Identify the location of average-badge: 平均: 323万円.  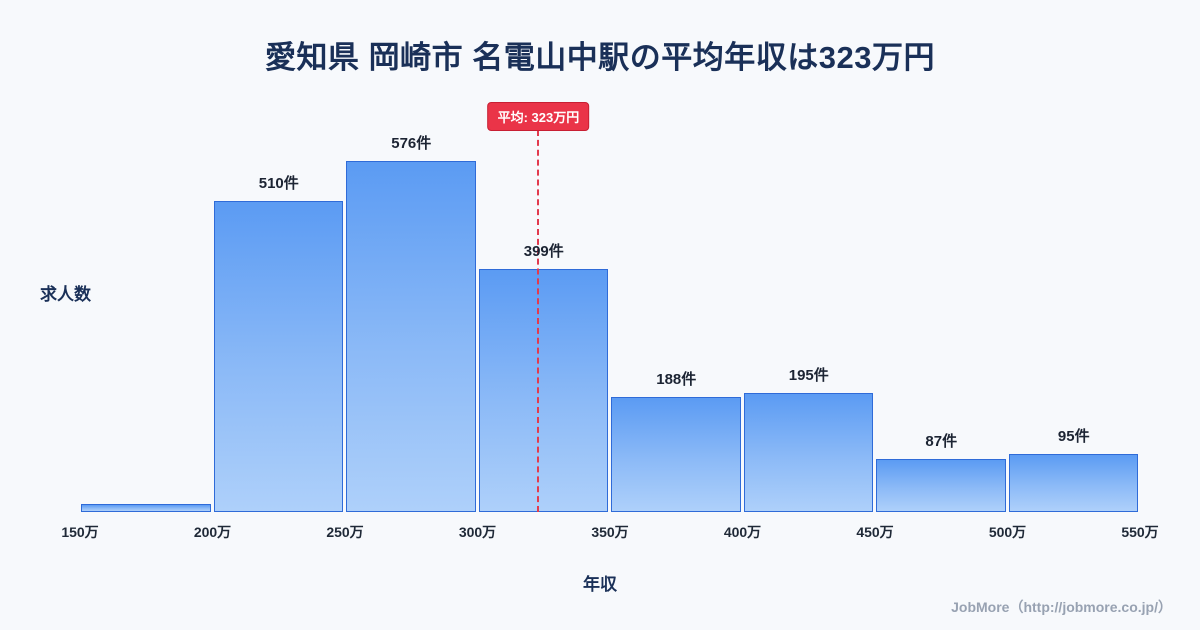
(538, 116).